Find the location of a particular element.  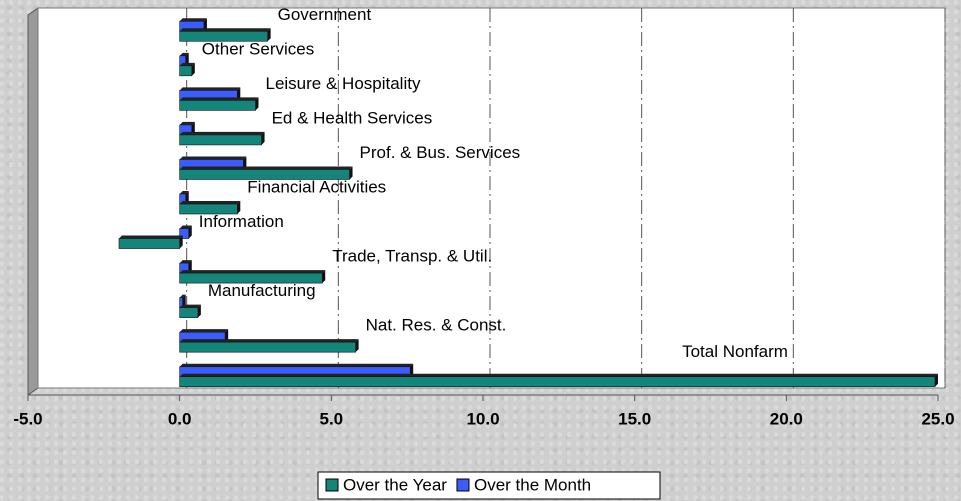

x-tick-label: -5.0 is located at coordinates (27, 418).